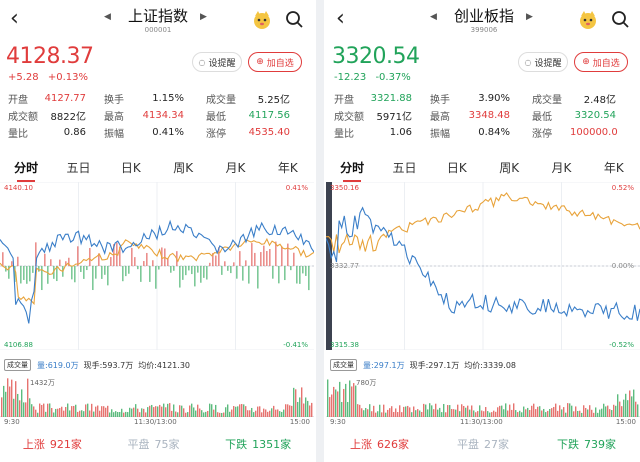 Image resolution: width=640 pixels, height=462 pixels. What do you see at coordinates (68, 117) in the screenshot?
I see `stat-value: 8822亿` at bounding box center [68, 117].